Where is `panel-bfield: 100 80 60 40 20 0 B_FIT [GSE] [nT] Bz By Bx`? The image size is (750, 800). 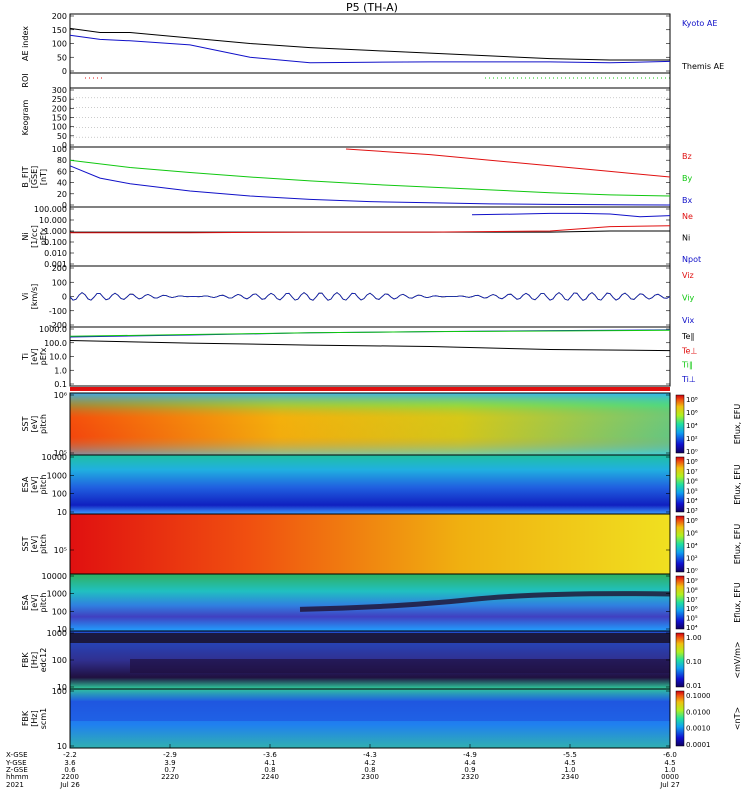 panel-bfield: 100 80 60 40 20 0 B_FIT [GSE] [nT] Bz By Bx is located at coordinates (356, 177).